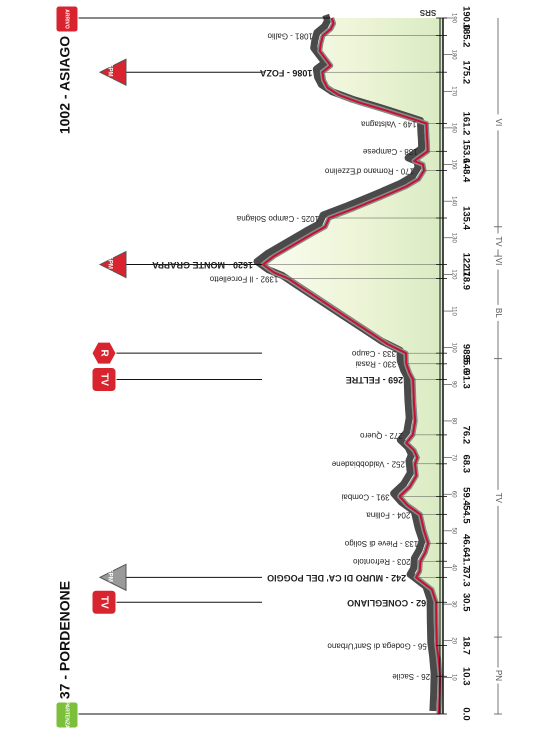 The width and height of the screenshot is (559, 750). I want to click on start-badge-icon, so click(67, 715).